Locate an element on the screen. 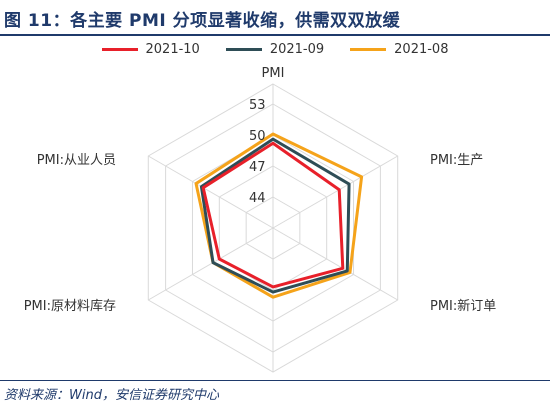 This screenshot has width=550, height=411. tick-label-53: 53 is located at coordinates (257, 105).